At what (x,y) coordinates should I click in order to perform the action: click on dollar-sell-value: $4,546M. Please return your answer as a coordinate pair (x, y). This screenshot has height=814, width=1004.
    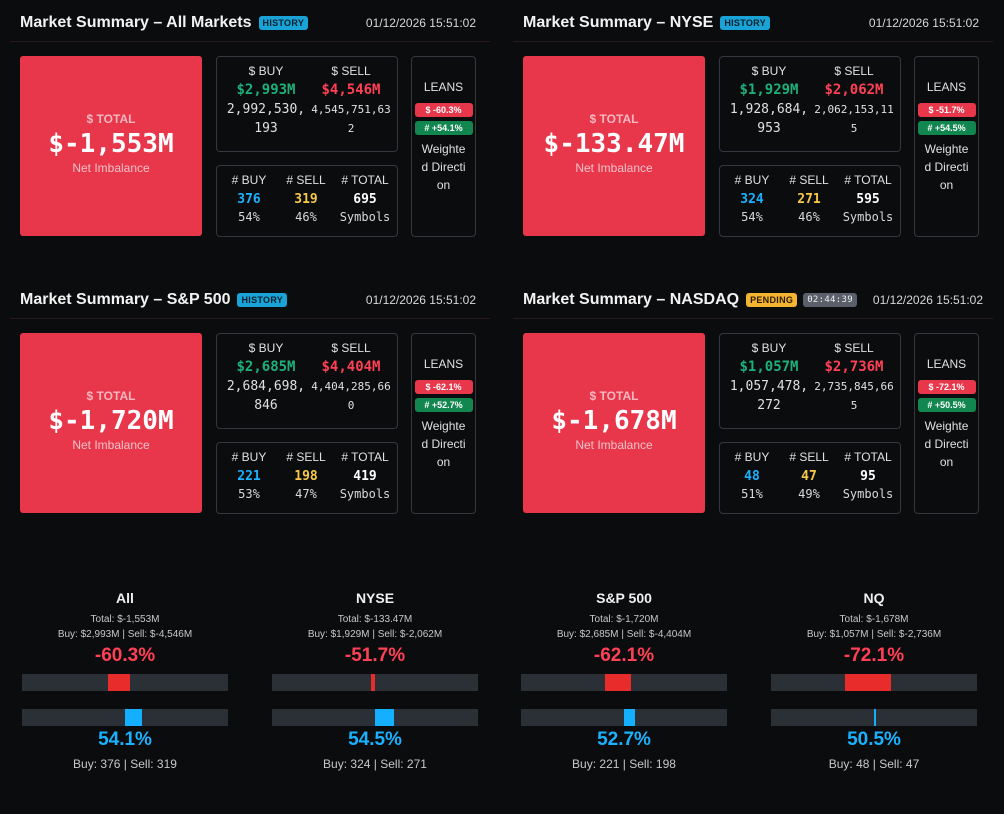
    Looking at the image, I should click on (351, 90).